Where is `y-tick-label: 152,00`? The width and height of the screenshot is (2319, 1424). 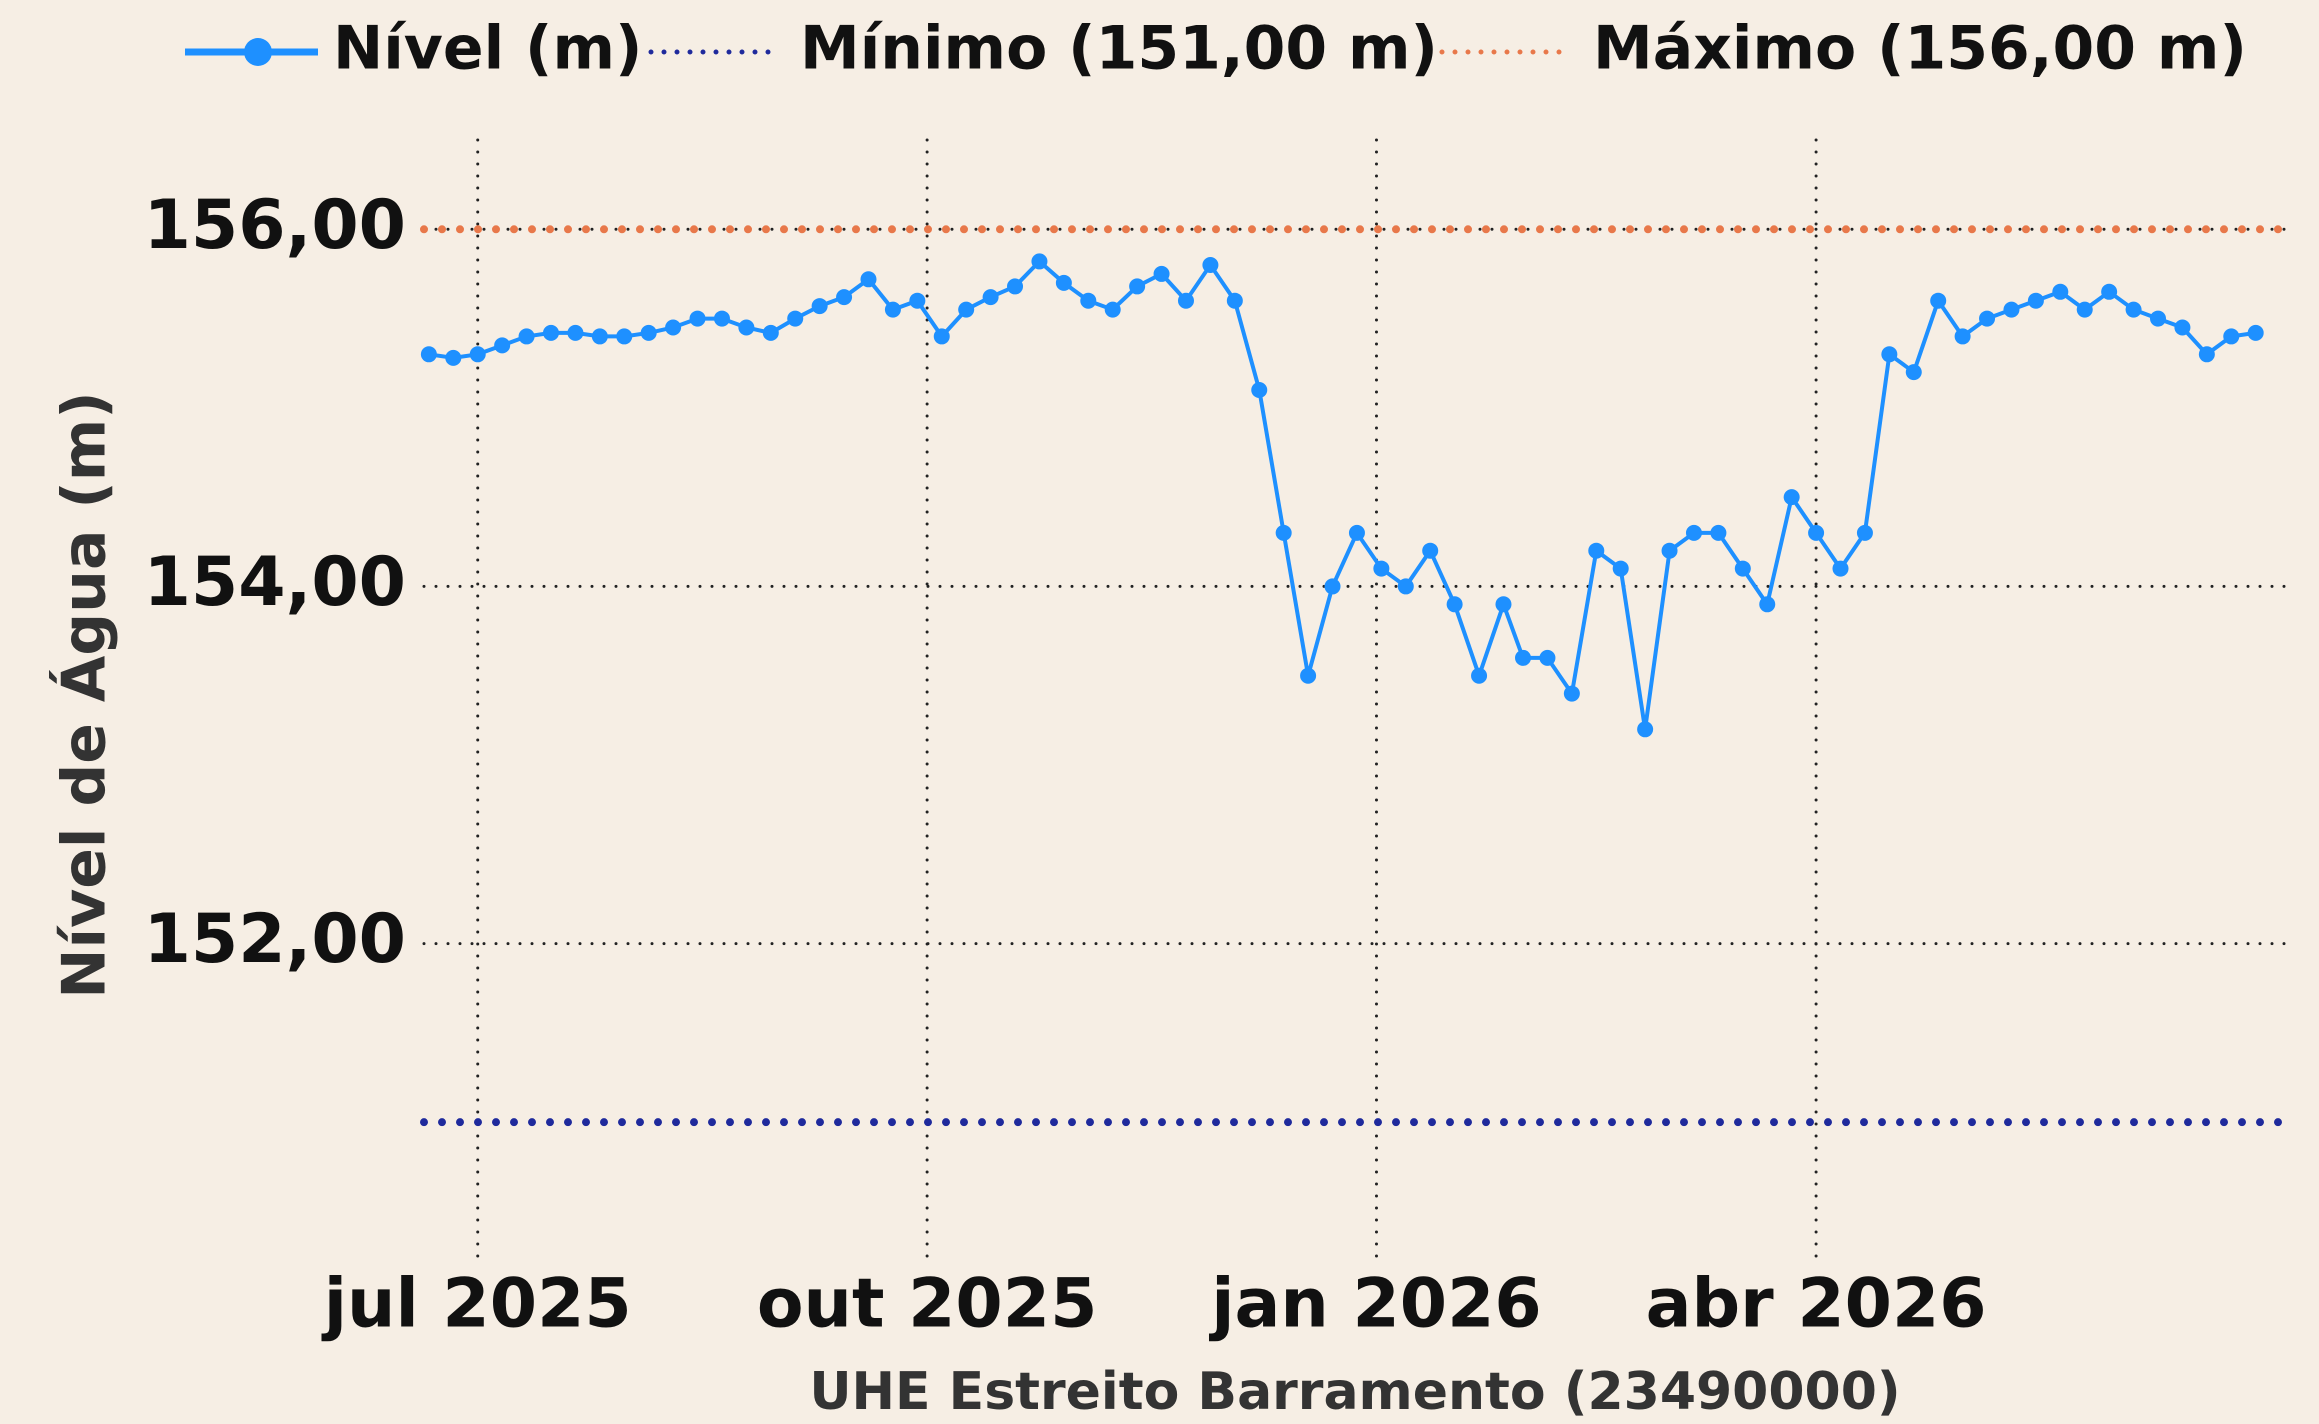 y-tick-label: 152,00 is located at coordinates (275, 939).